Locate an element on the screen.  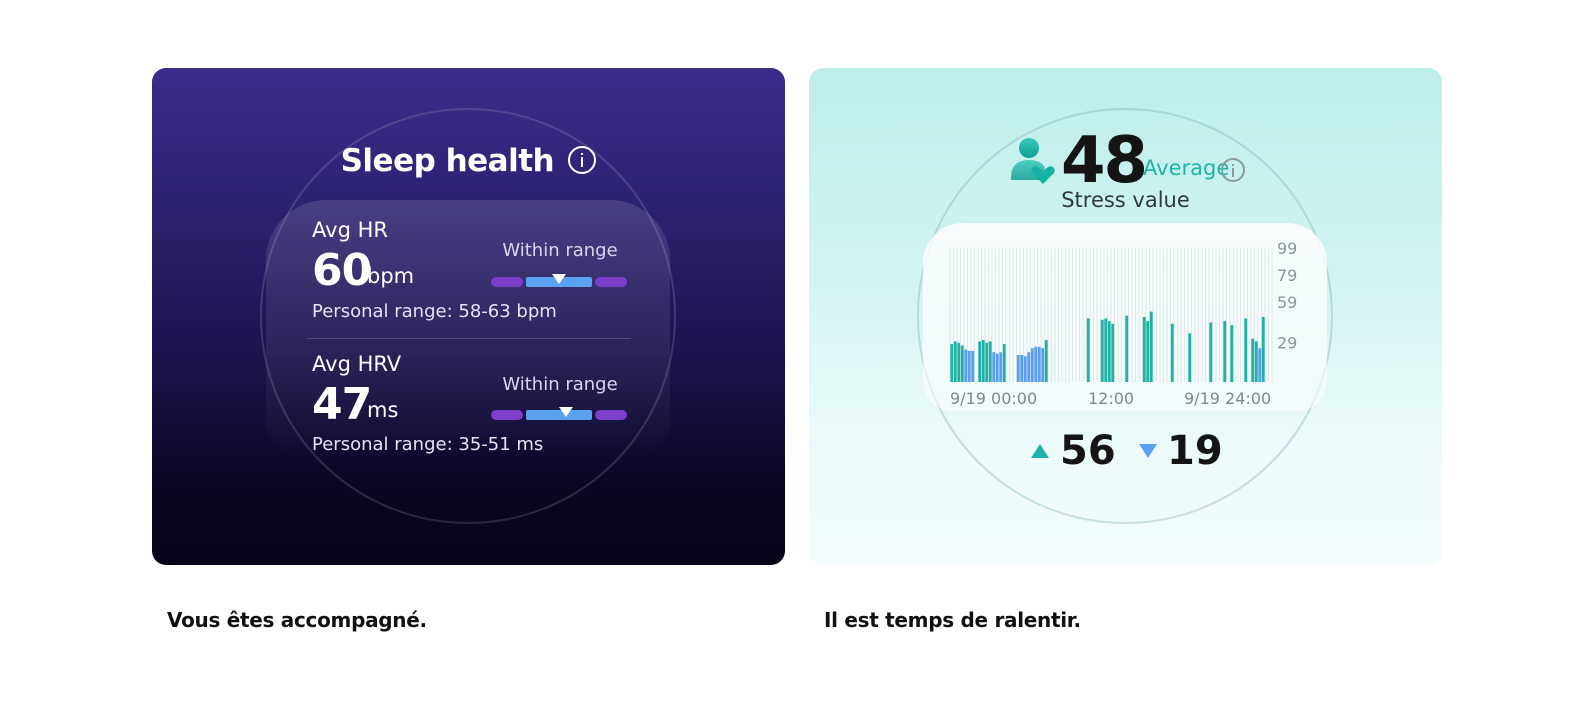
arrow-up-icon is located at coordinates (1040, 451).